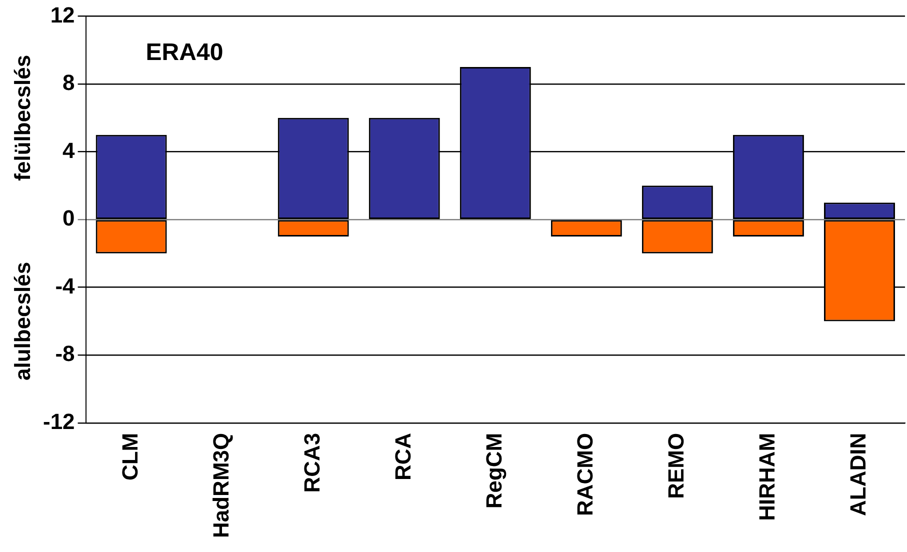 The width and height of the screenshot is (907, 552). Describe the element at coordinates (23, 321) in the screenshot. I see `text: alulbecslés` at that location.